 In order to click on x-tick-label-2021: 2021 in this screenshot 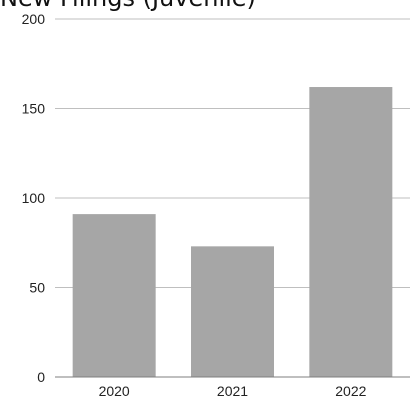, I will do `click(232, 391)`.